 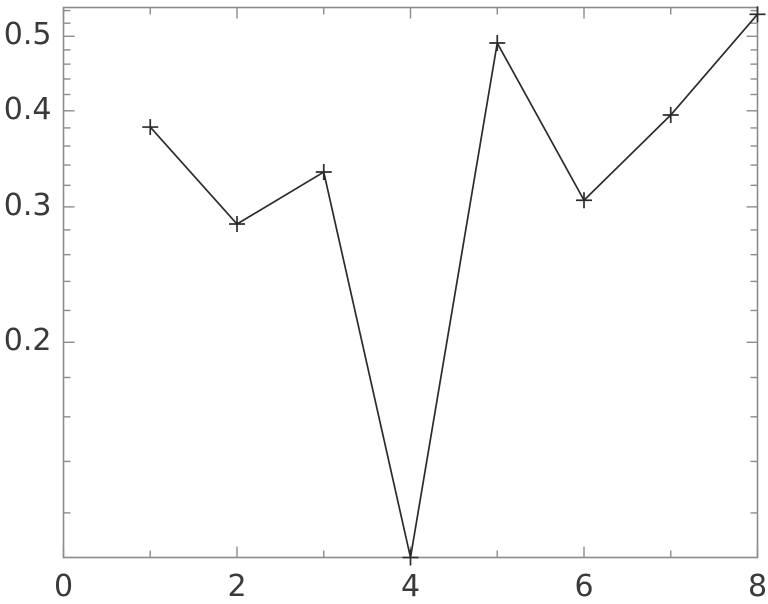 I want to click on y-tick-label: 0.2, so click(x=26, y=341).